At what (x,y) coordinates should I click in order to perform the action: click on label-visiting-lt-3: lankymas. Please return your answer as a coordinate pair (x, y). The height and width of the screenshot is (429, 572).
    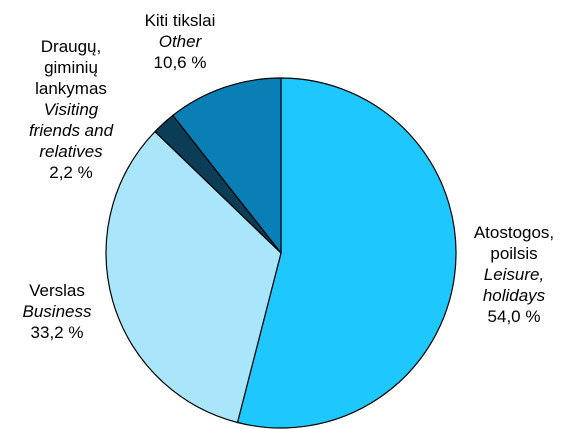
    Looking at the image, I should click on (71, 88).